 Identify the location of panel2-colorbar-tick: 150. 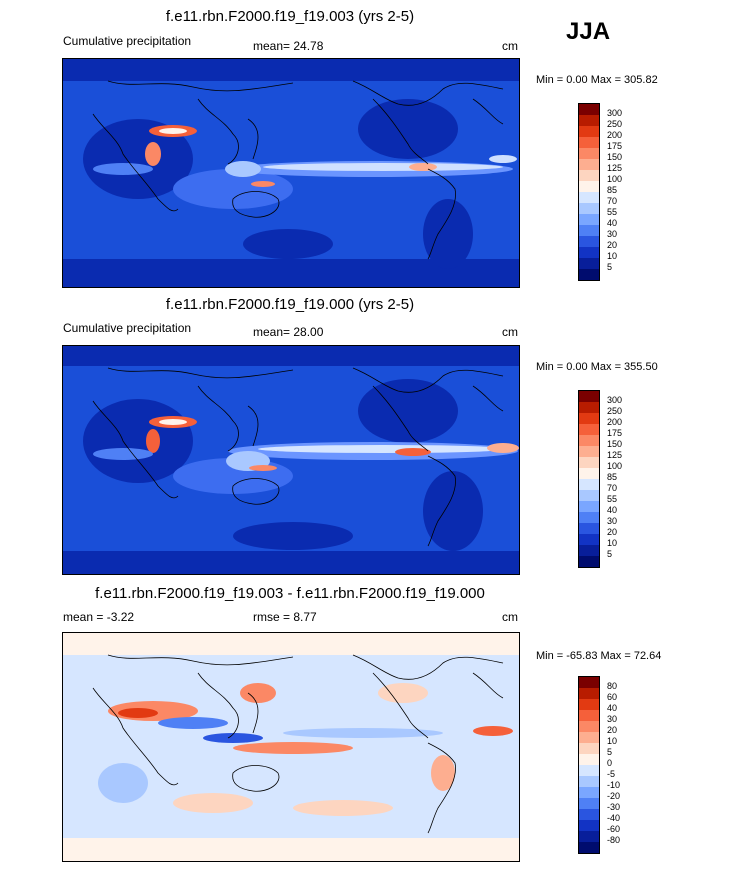
(615, 444).